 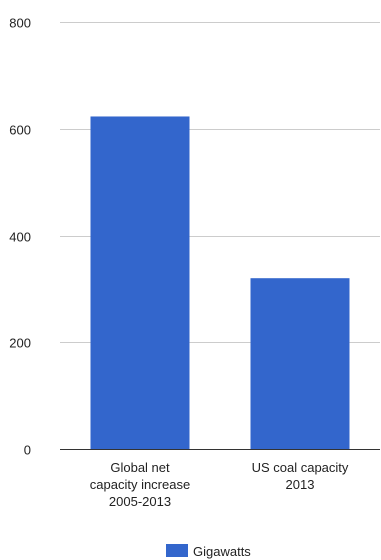 What do you see at coordinates (300, 484) in the screenshot?
I see `x-category-label: 2013` at bounding box center [300, 484].